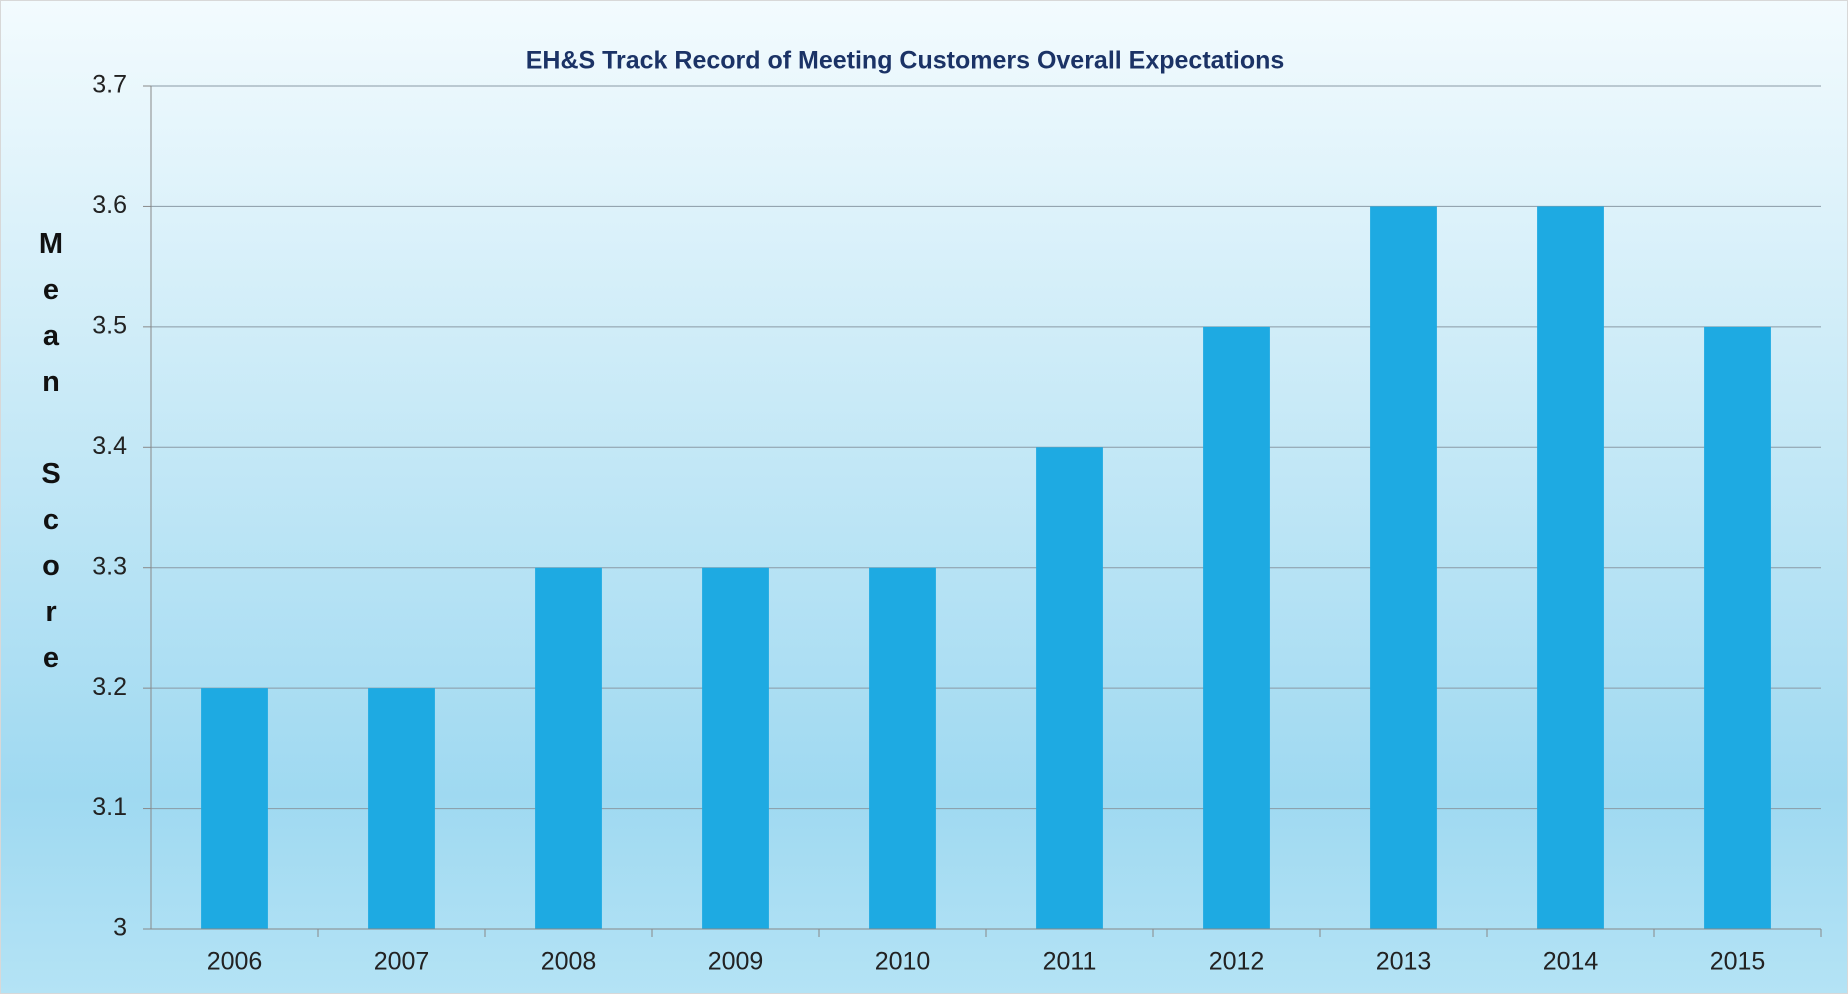 The width and height of the screenshot is (1848, 994). I want to click on x-tick-label: 2008, so click(569, 962).